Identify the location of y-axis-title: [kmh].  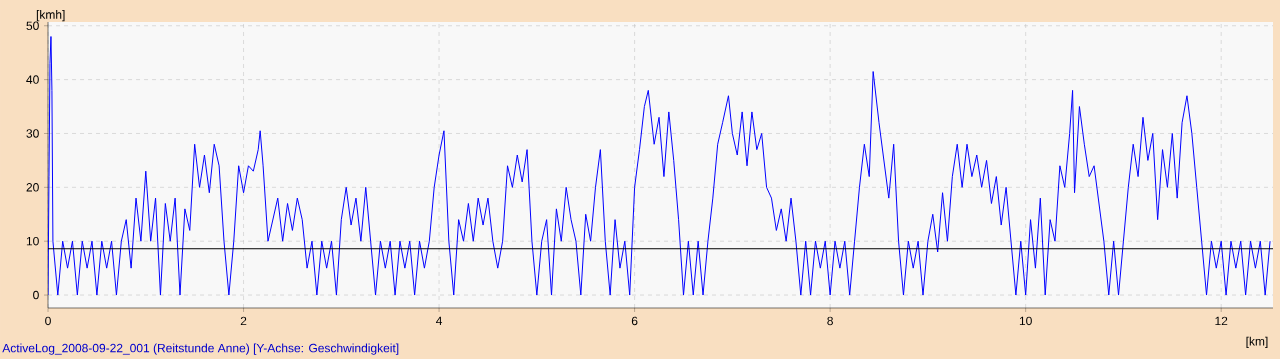
(50, 16).